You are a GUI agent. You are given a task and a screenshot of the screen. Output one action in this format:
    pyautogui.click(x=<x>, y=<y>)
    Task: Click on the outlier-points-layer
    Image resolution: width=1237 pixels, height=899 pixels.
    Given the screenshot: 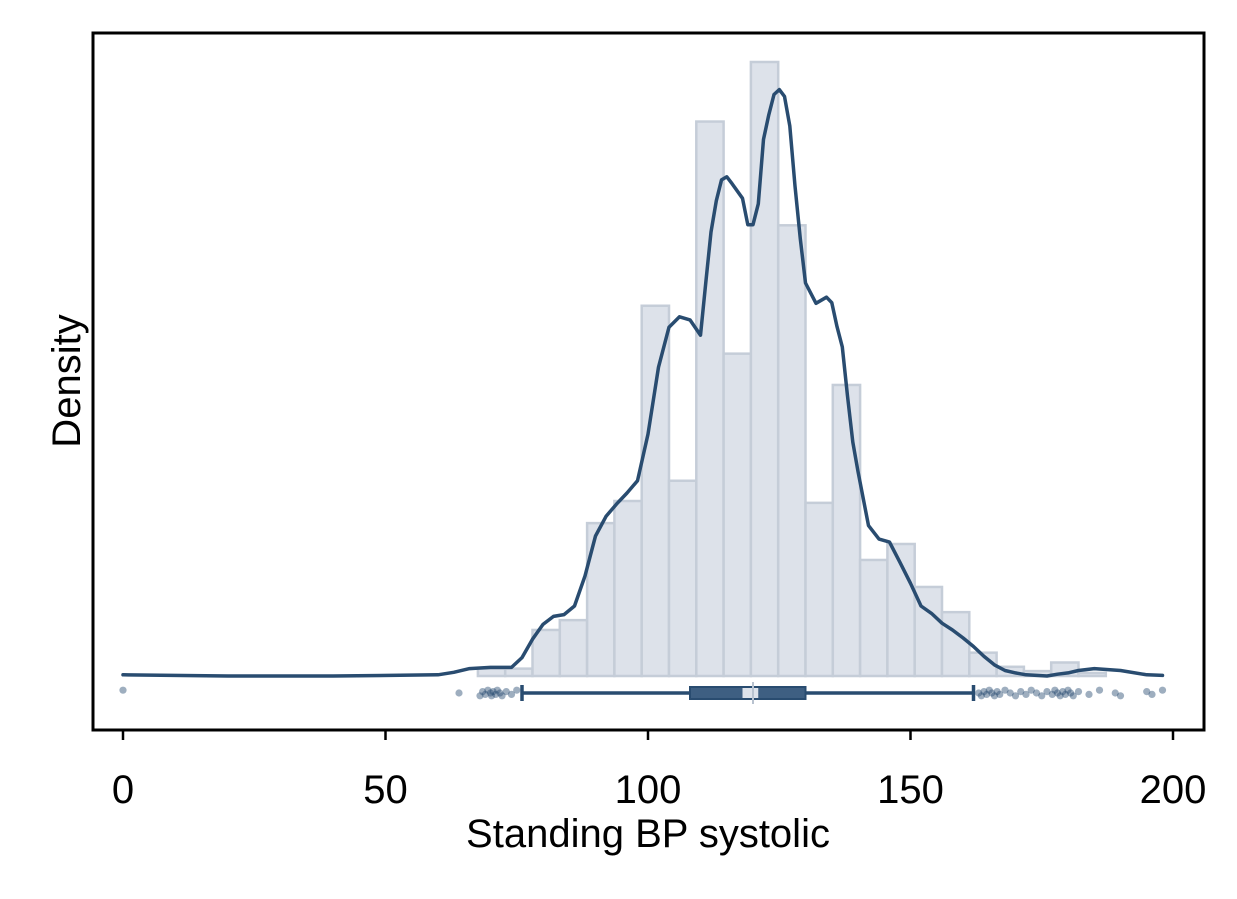 What is the action you would take?
    pyautogui.click(x=643, y=693)
    